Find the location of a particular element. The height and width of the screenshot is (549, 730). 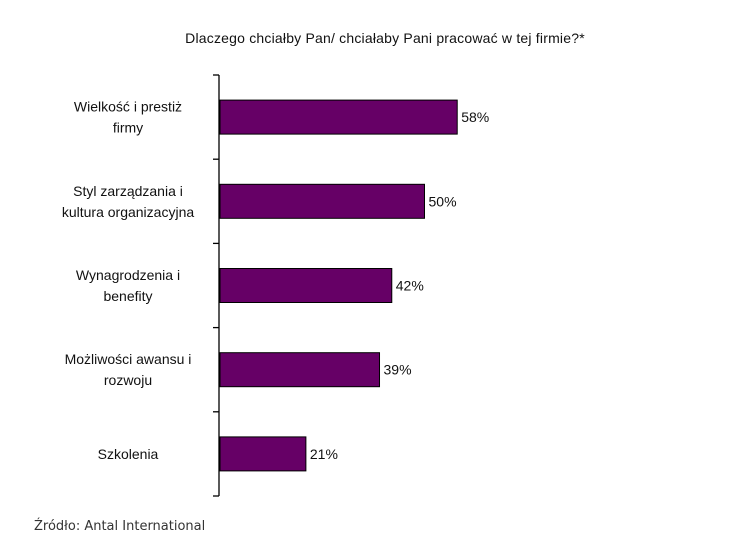

value-label: 39% is located at coordinates (398, 370).